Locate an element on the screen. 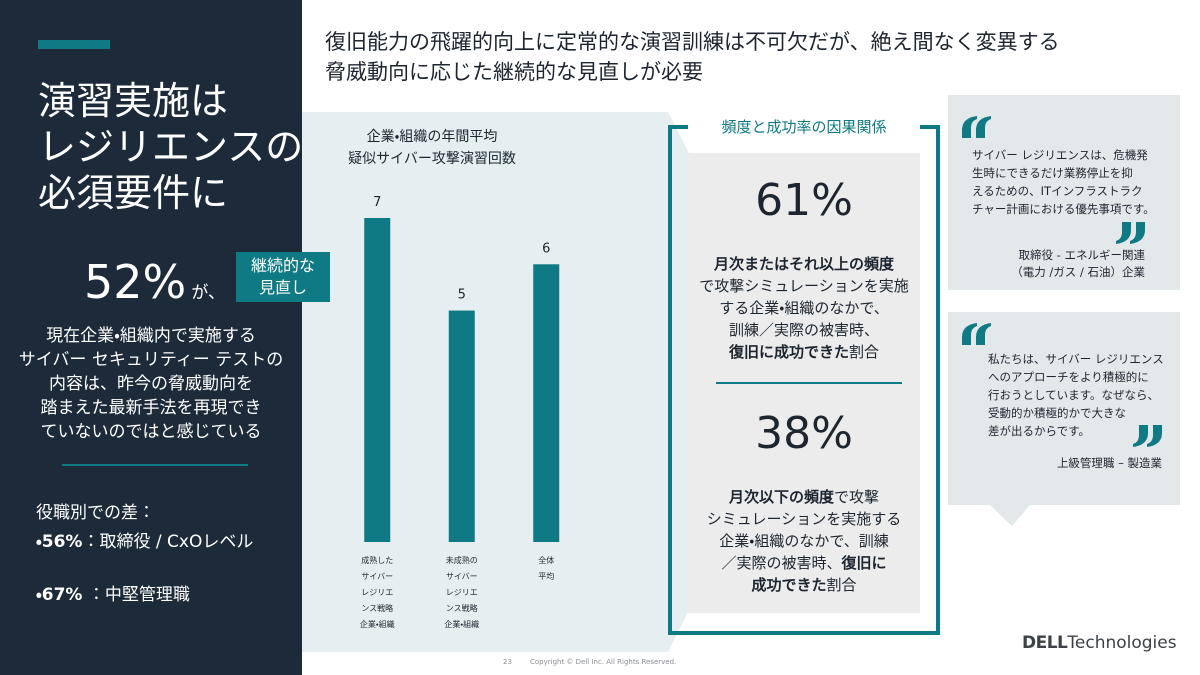  diff-value: ・67% is located at coordinates (59, 595).